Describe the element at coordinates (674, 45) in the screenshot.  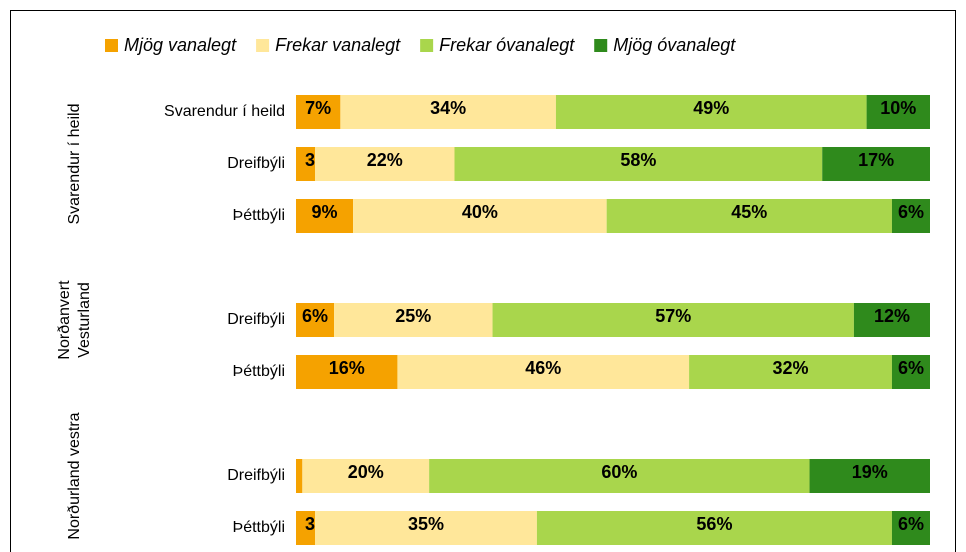
I see `legend-label: Mjög óvanalegt` at that location.